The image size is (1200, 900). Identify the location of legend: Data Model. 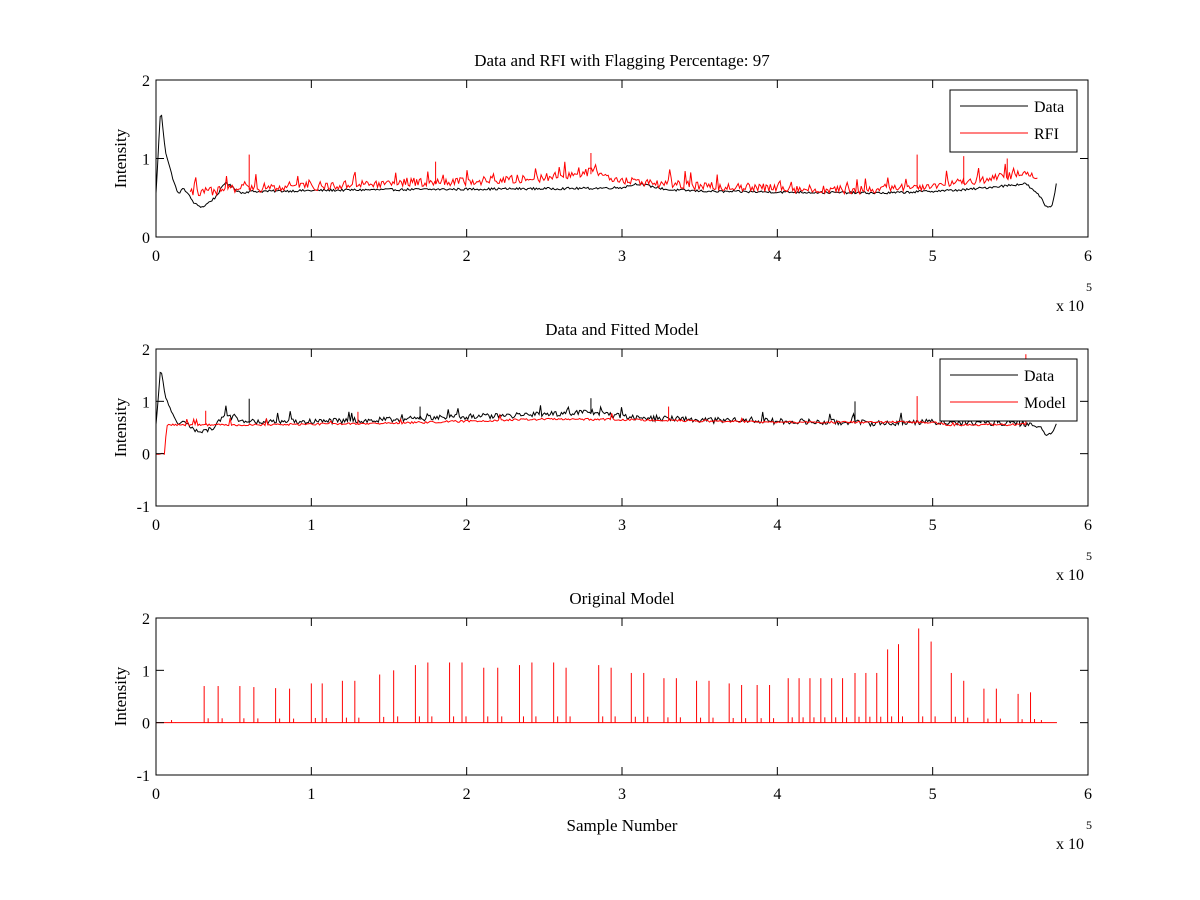
(1008, 390).